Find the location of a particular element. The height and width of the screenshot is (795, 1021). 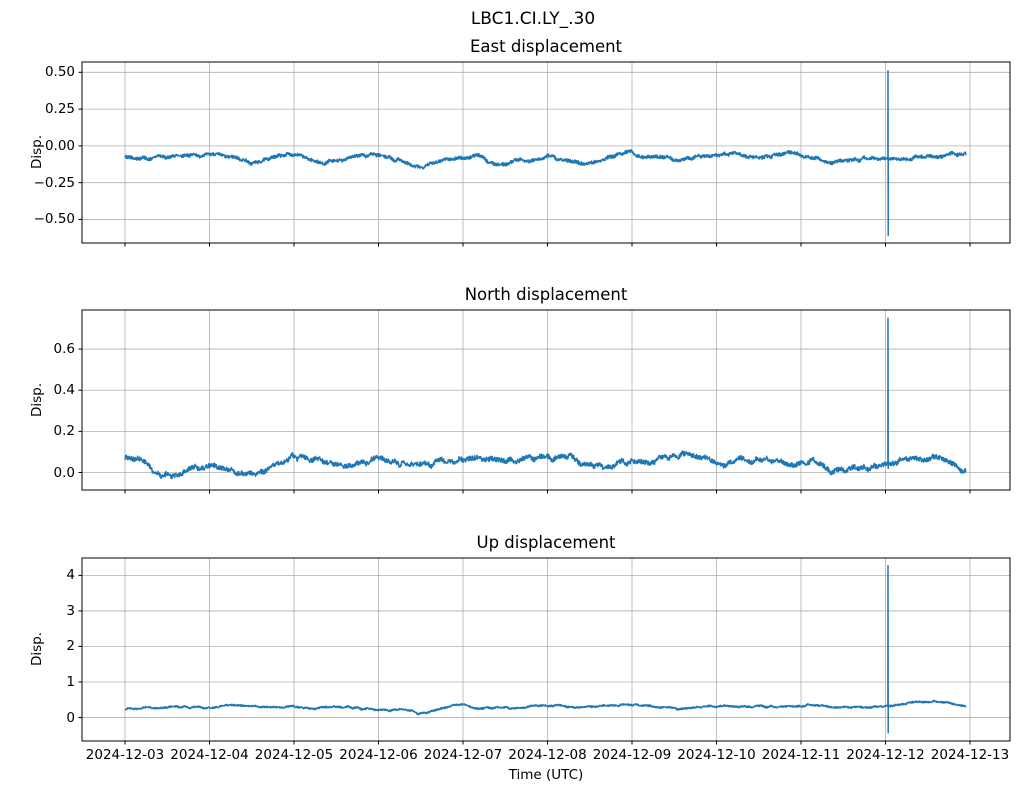

x-axis-label: Time (UTC) is located at coordinates (546, 775).